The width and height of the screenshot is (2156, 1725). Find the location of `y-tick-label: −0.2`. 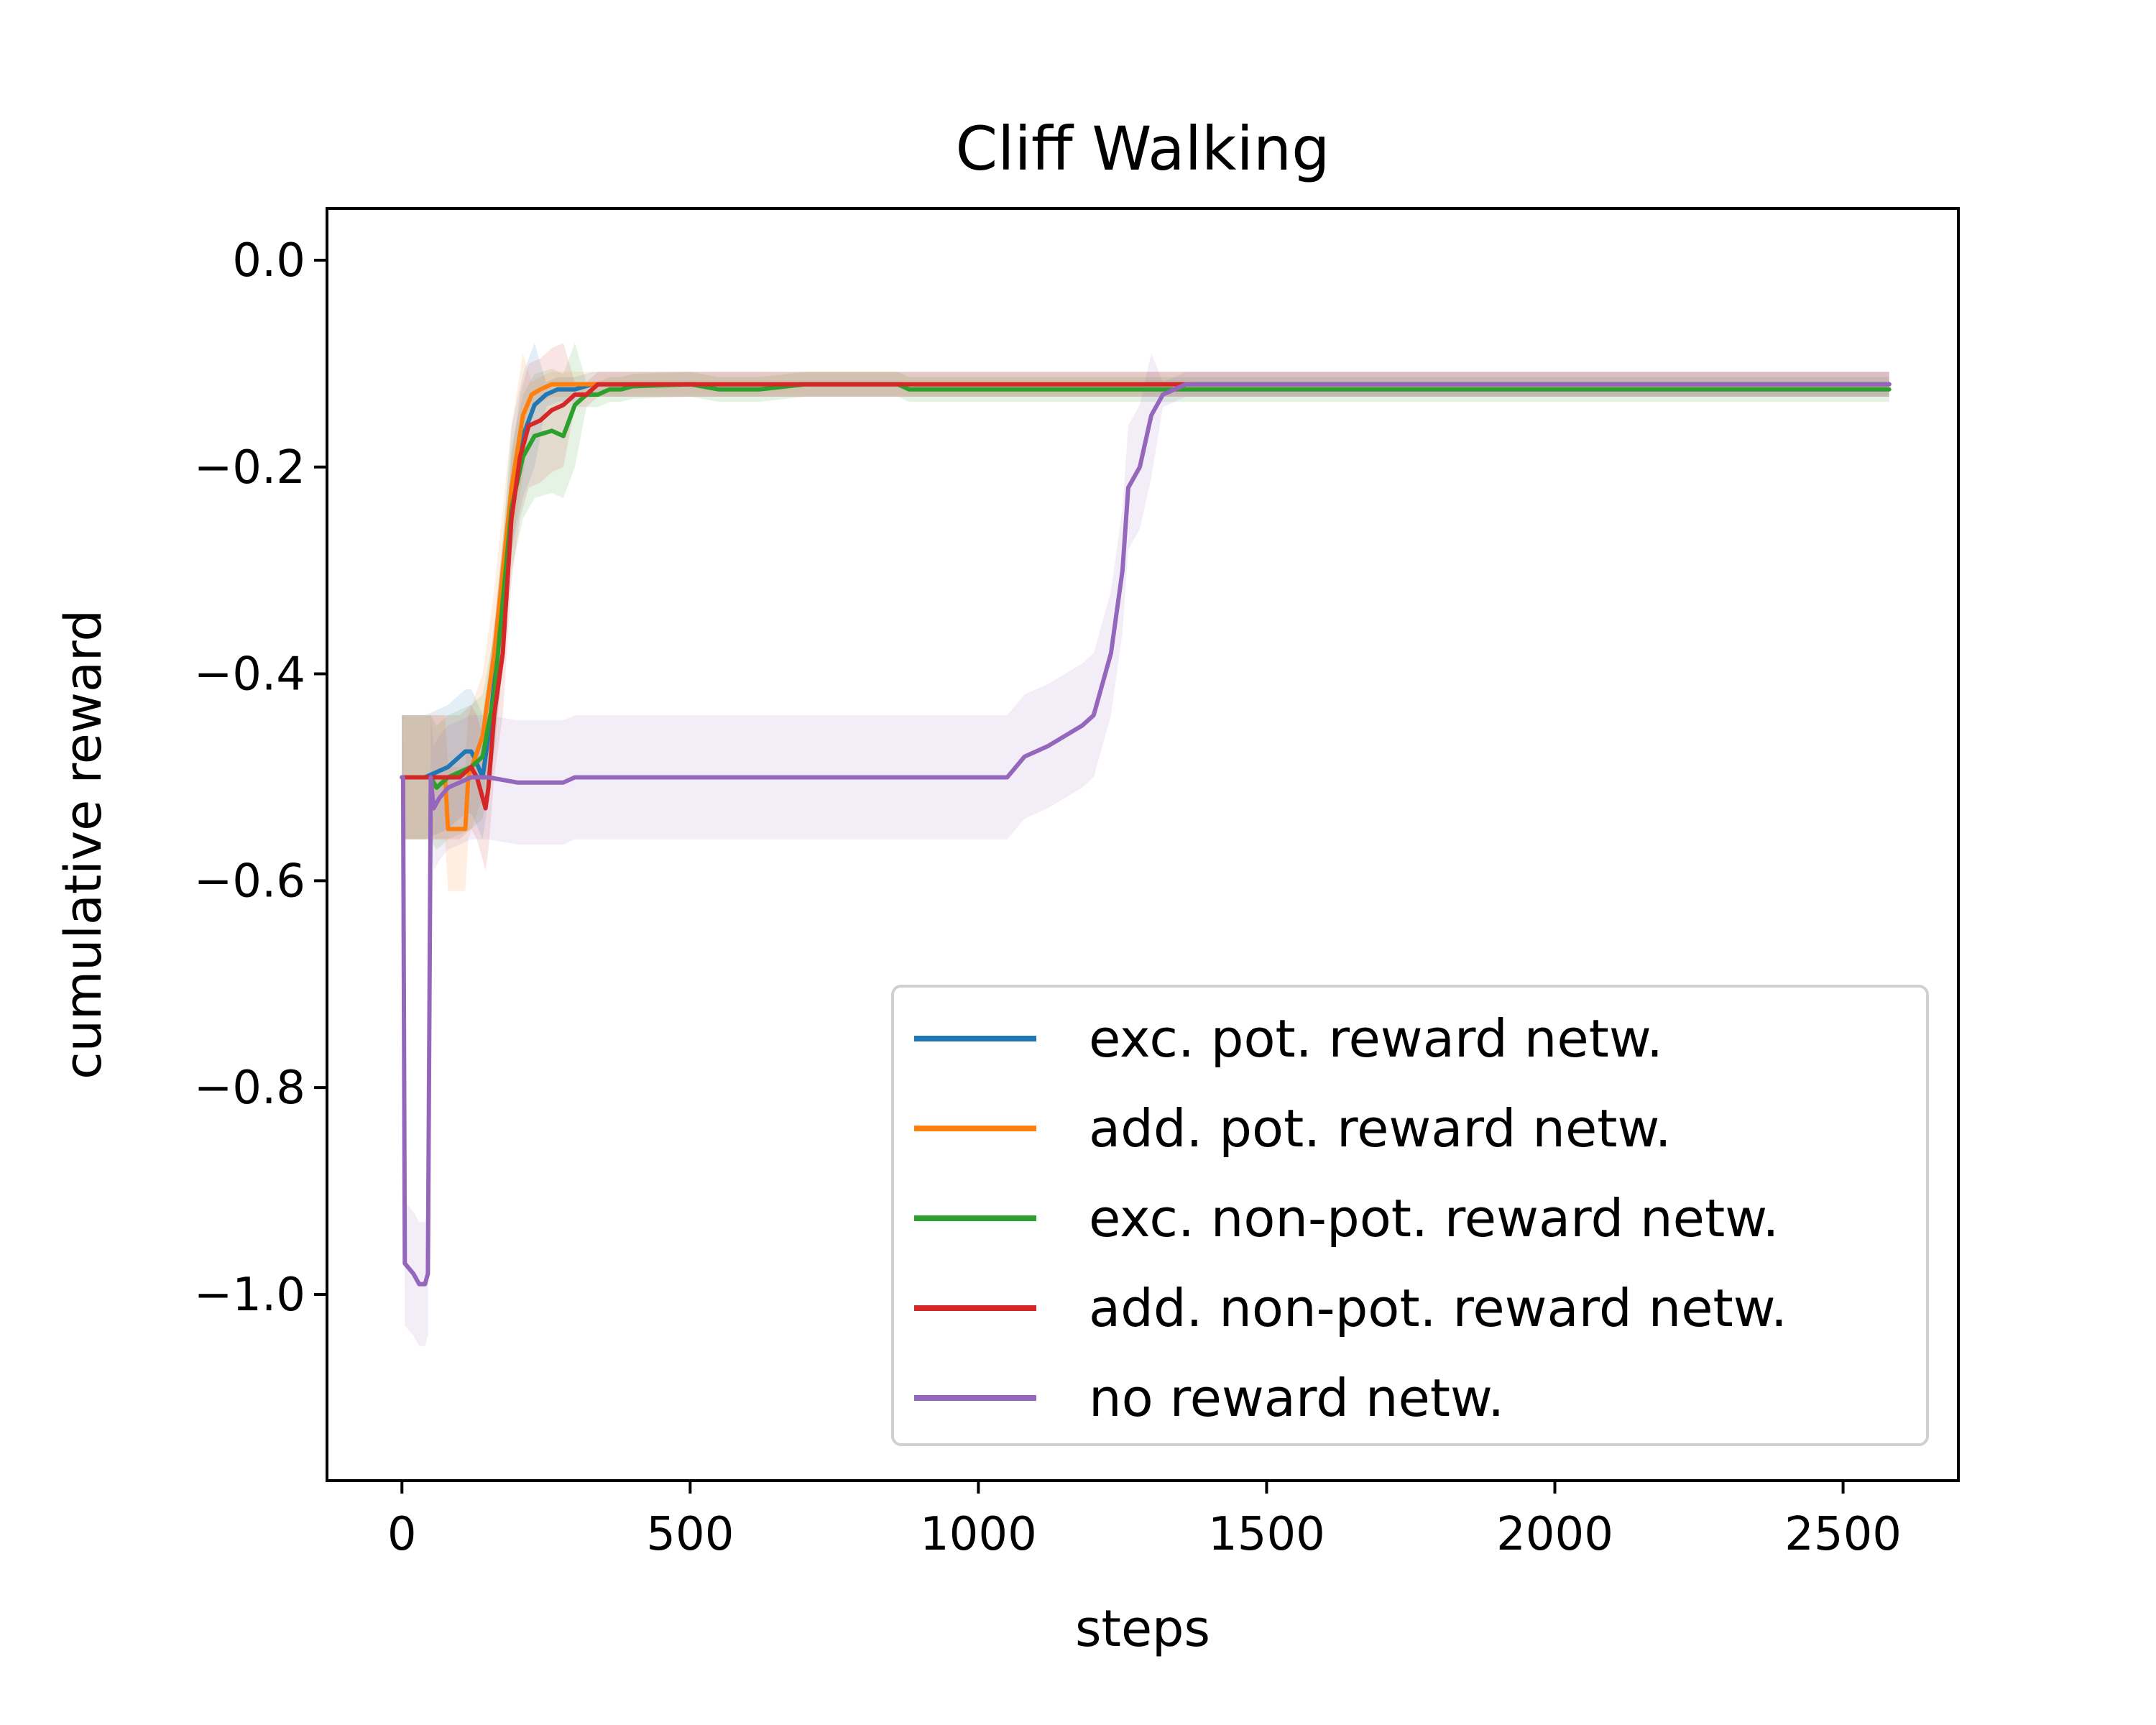

y-tick-label: −0.2 is located at coordinates (249, 467).